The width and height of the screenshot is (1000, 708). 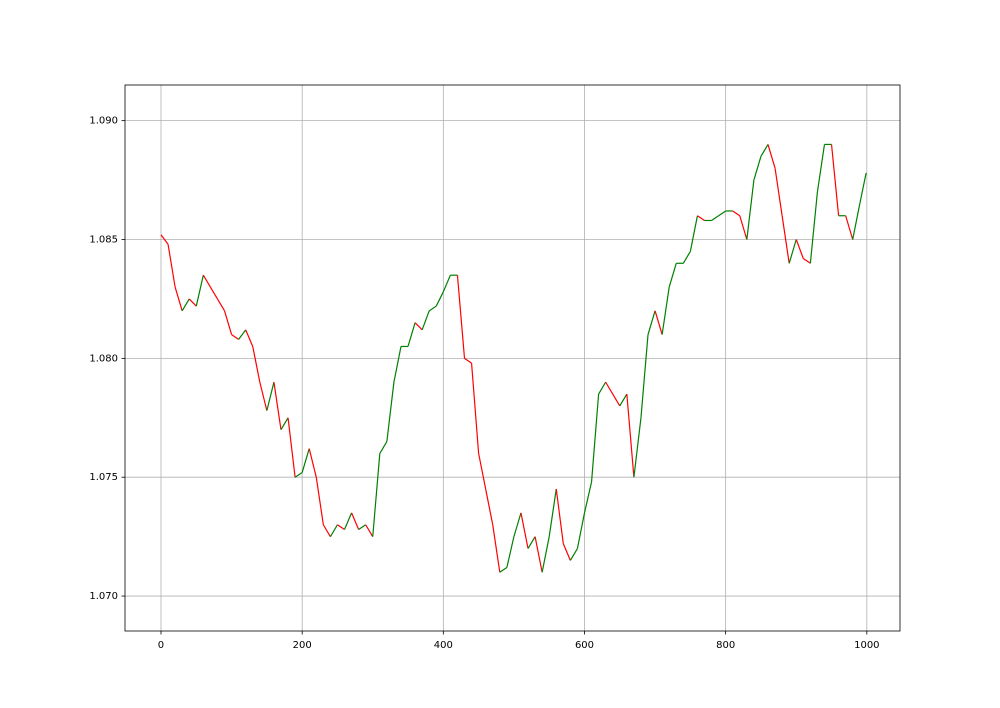 What do you see at coordinates (161, 645) in the screenshot?
I see `x-tick-label: 0` at bounding box center [161, 645].